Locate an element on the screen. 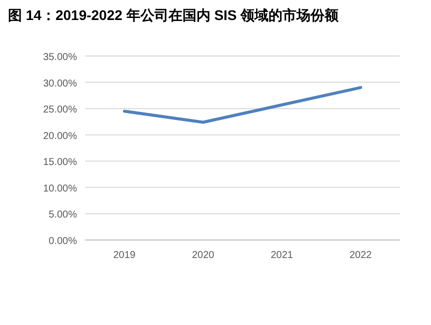  y-tick-label: 20.00% is located at coordinates (60, 136).